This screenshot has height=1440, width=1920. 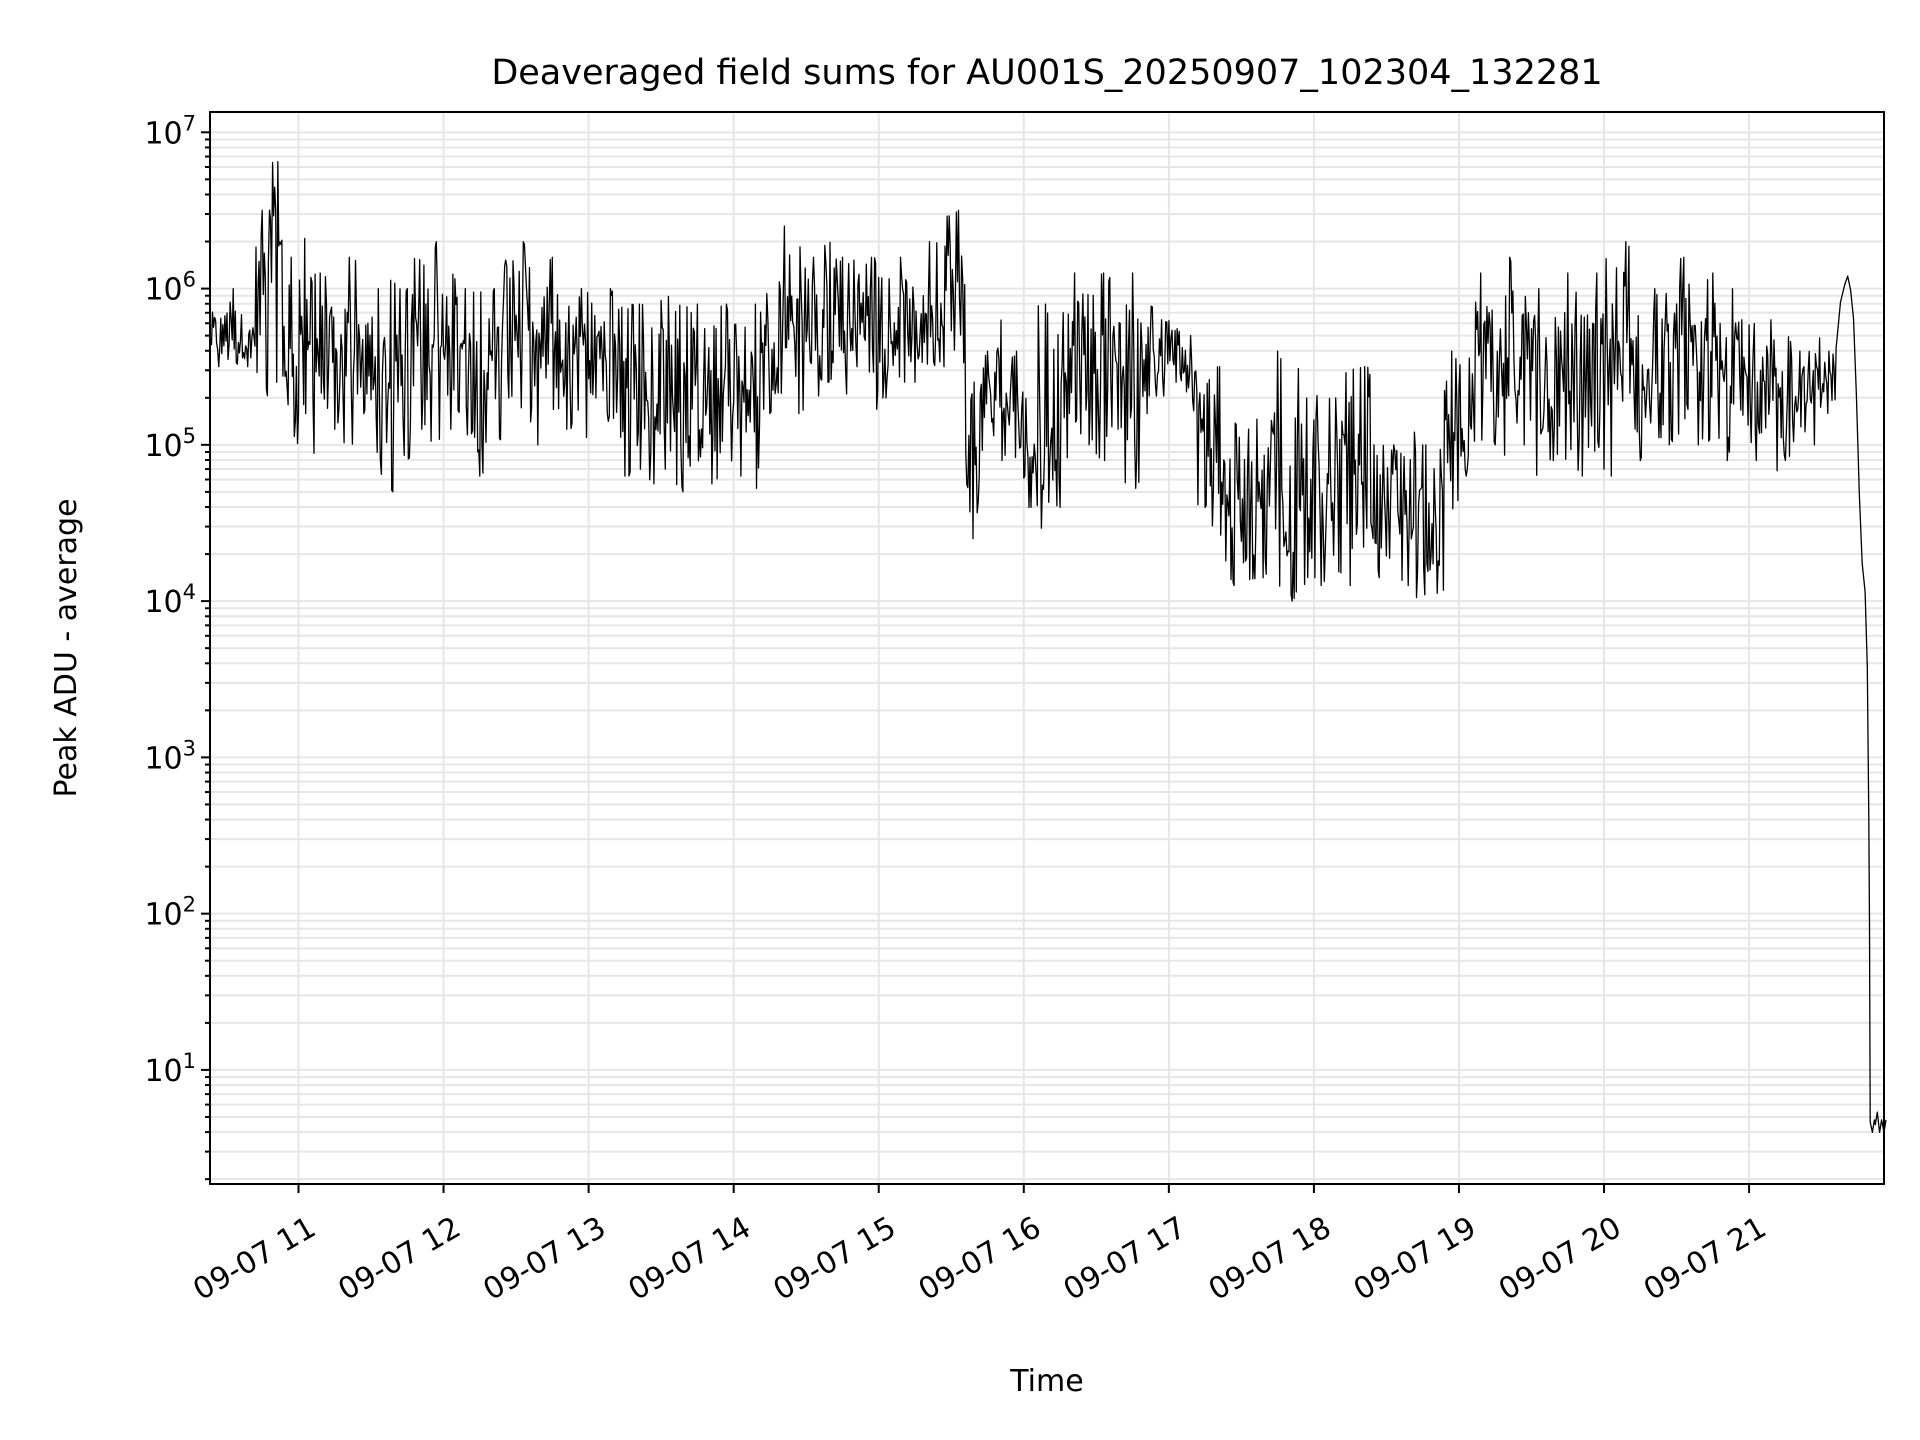 What do you see at coordinates (189, 123) in the screenshot?
I see `y-tick-exponent: 7` at bounding box center [189, 123].